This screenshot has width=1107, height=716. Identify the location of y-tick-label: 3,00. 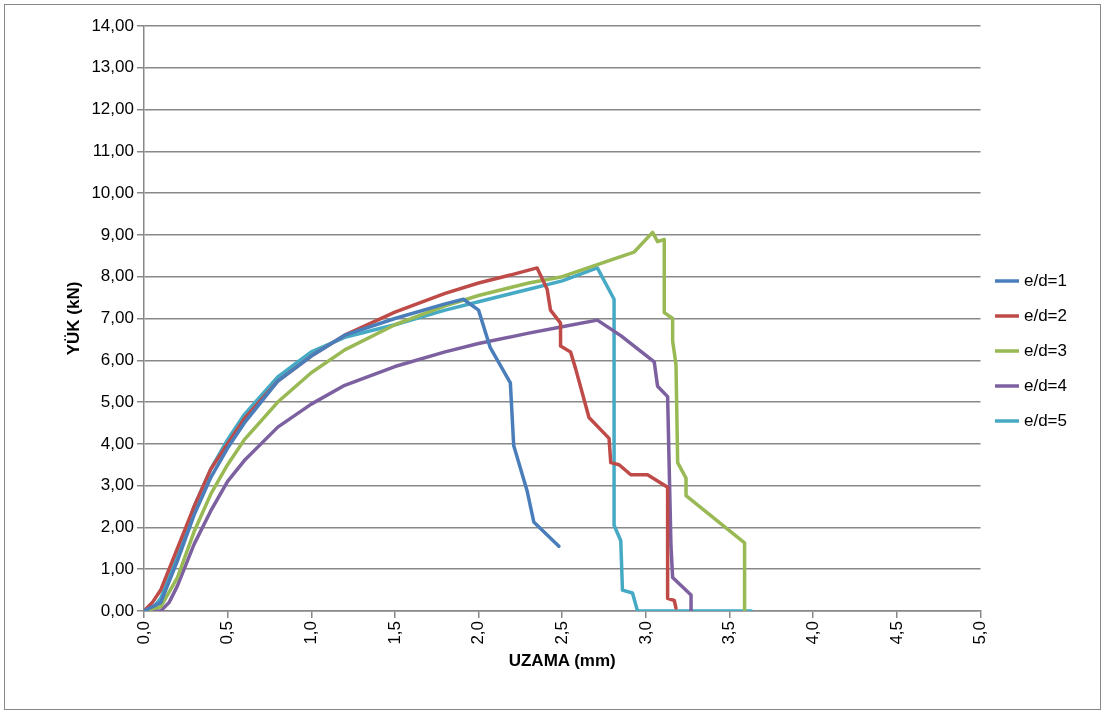
(117, 485).